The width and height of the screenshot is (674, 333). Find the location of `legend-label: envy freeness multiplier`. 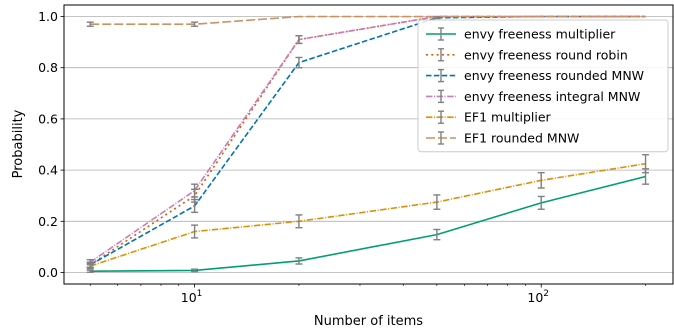

legend-label: envy freeness multiplier is located at coordinates (540, 34).